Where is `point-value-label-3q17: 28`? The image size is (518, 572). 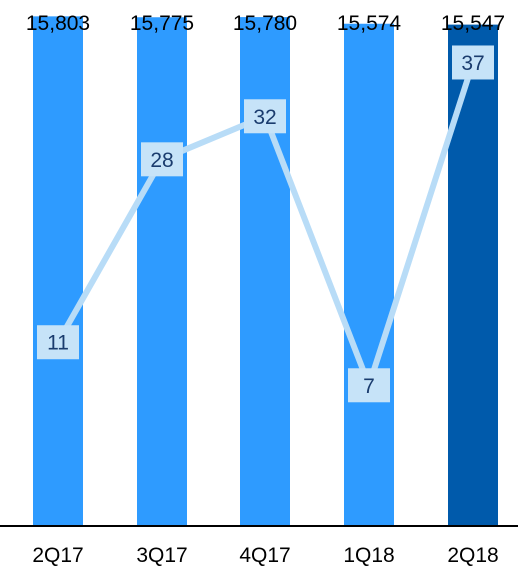 point-value-label-3q17: 28 is located at coordinates (161, 160).